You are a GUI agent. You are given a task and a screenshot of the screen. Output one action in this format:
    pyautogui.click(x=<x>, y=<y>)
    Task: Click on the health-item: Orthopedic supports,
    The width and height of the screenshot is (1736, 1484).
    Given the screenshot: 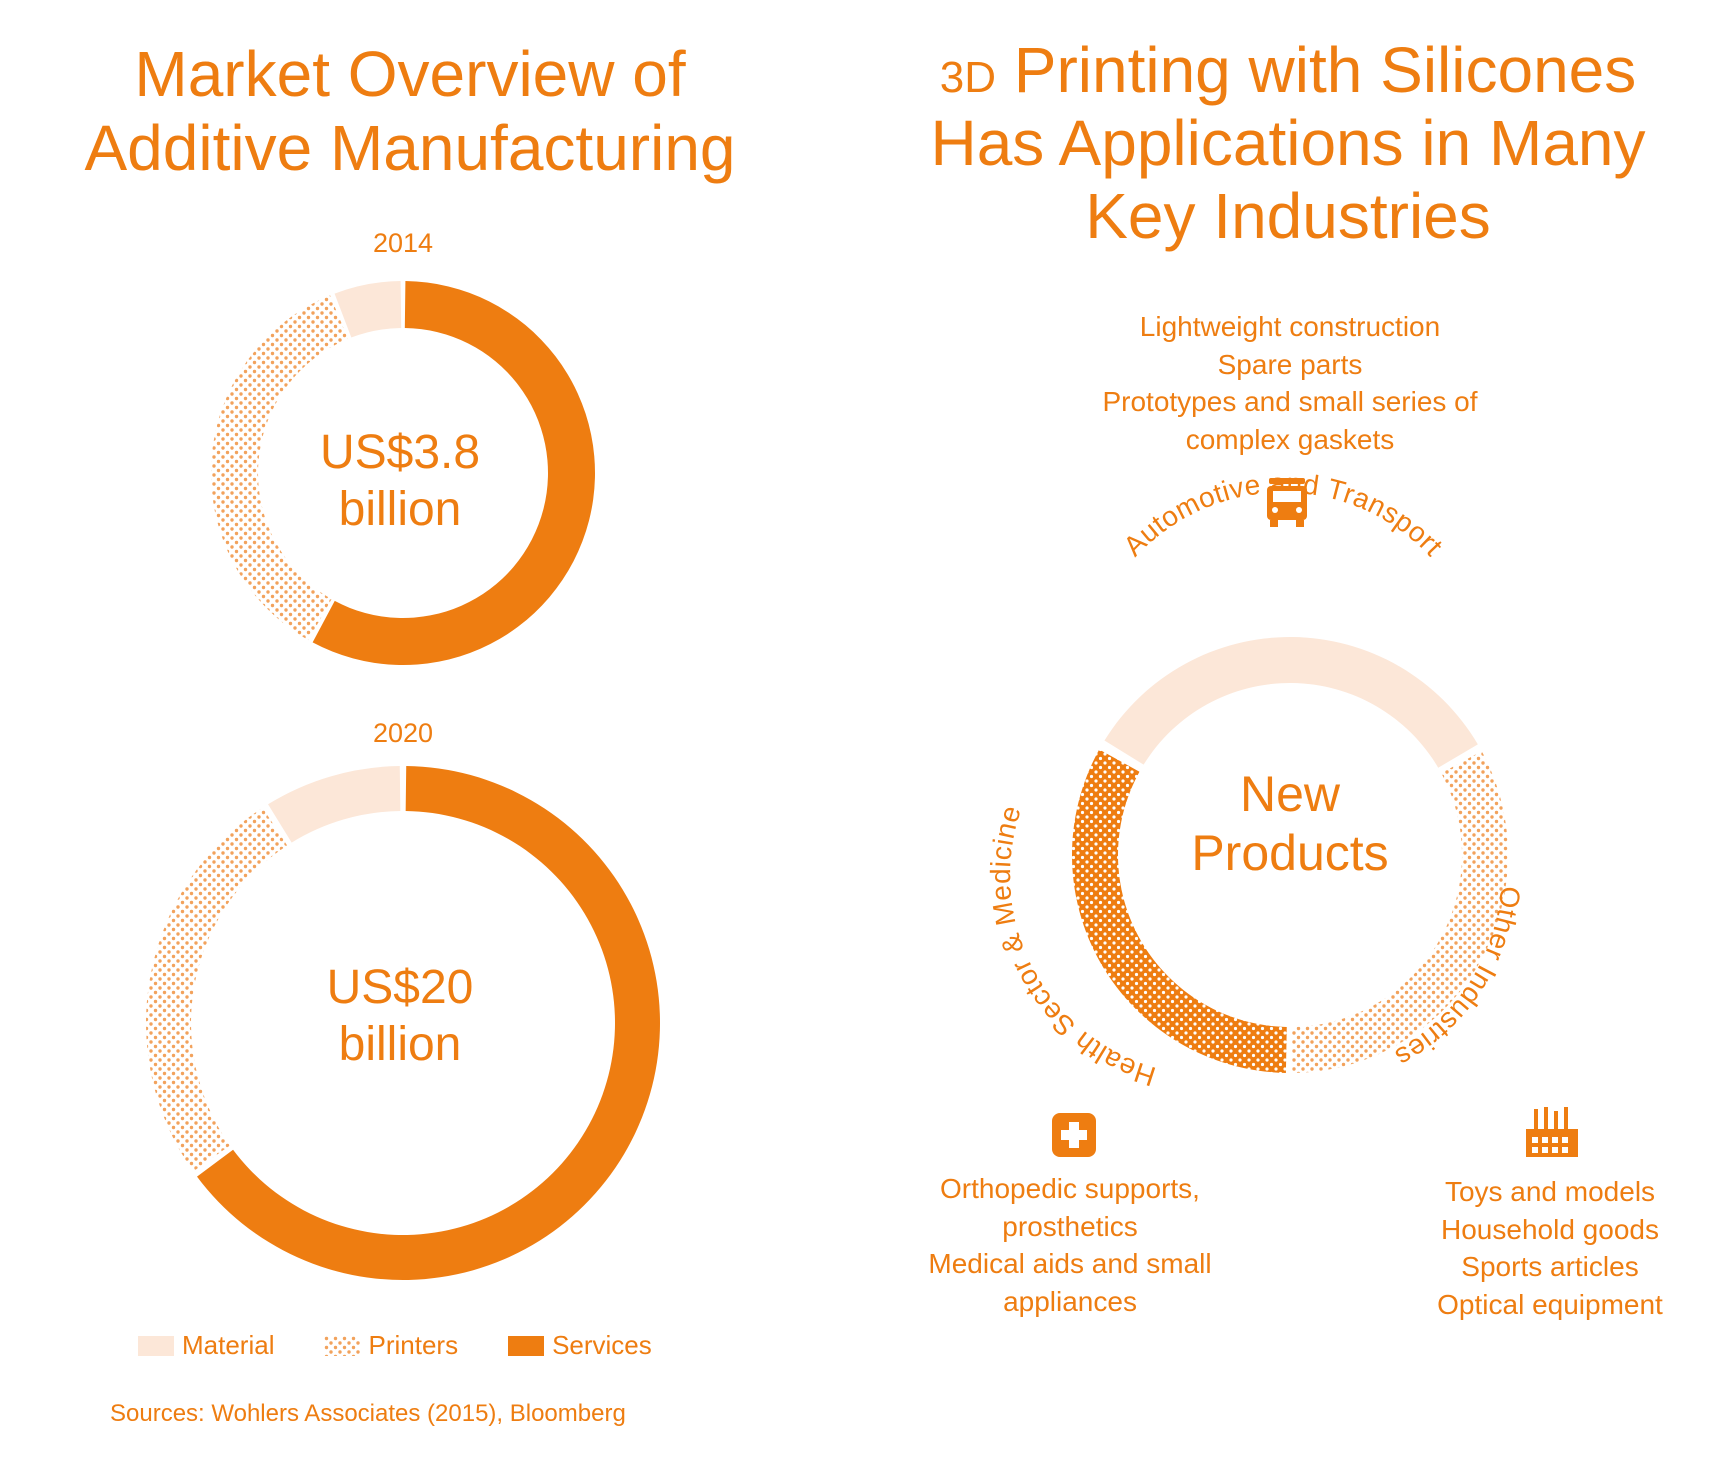 What is the action you would take?
    pyautogui.click(x=1070, y=1188)
    